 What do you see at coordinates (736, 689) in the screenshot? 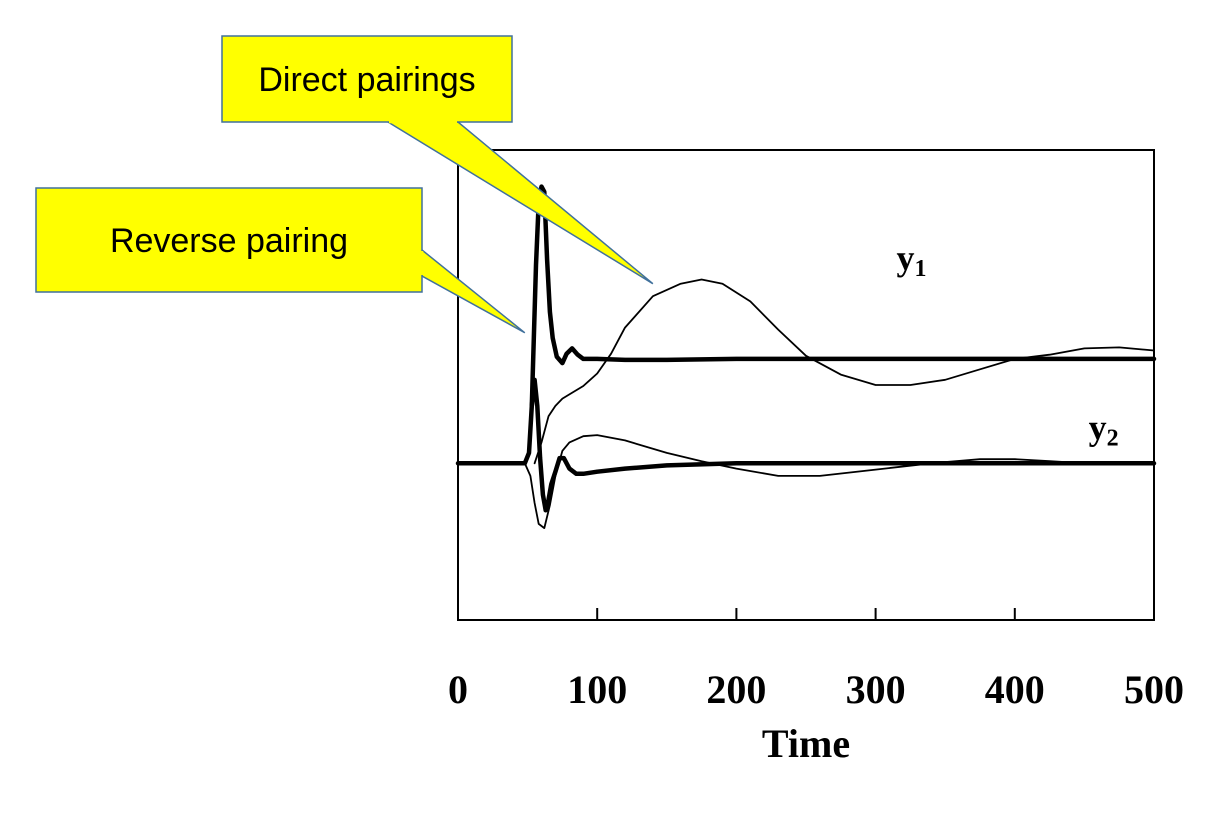
I see `x-tick-label: 200` at bounding box center [736, 689].